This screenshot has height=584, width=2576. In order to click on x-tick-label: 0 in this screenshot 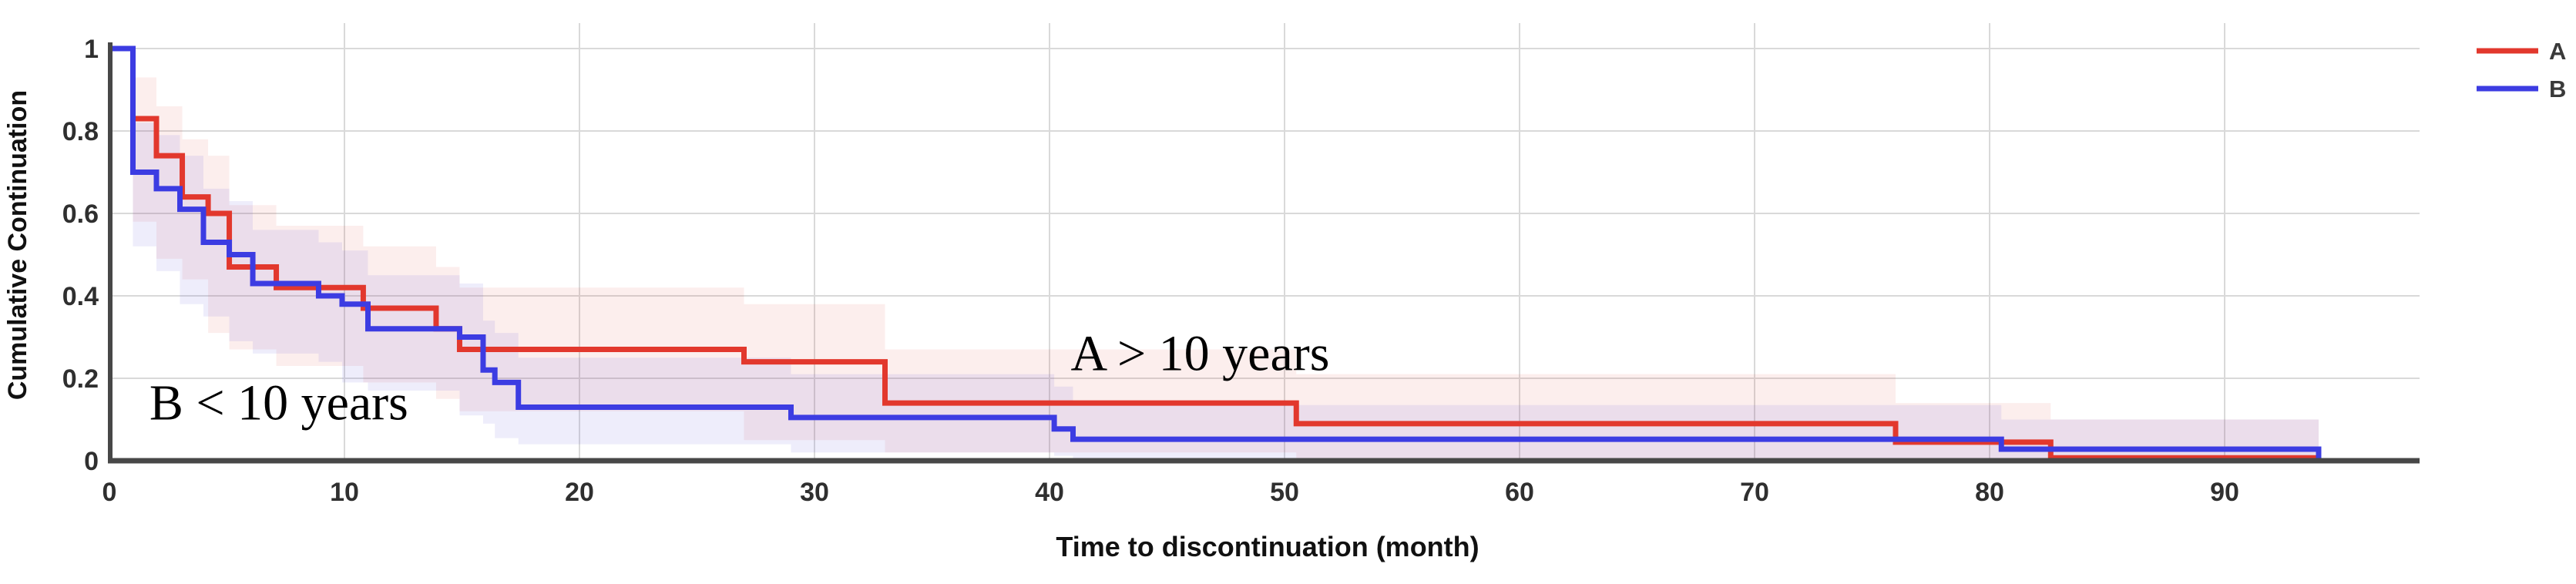, I will do `click(109, 492)`.